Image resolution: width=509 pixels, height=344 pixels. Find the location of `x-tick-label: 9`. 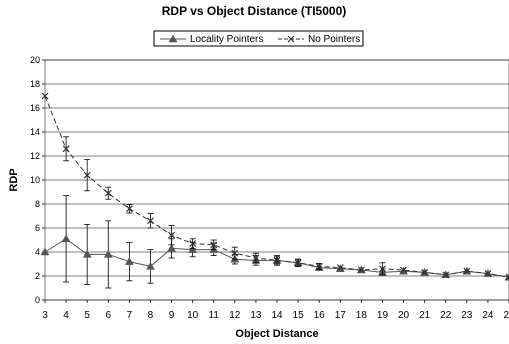

x-tick-label: 9 is located at coordinates (172, 315).